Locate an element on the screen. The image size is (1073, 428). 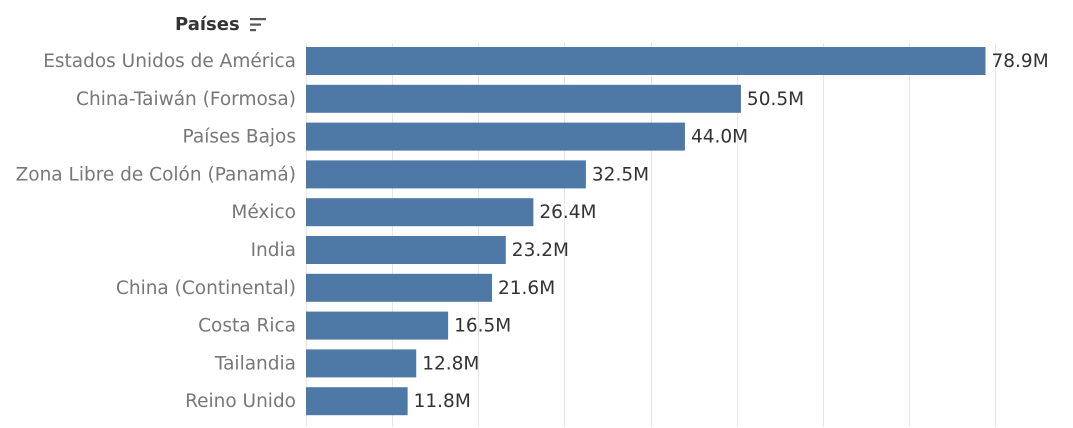
value-label: 44.0M is located at coordinates (719, 137).